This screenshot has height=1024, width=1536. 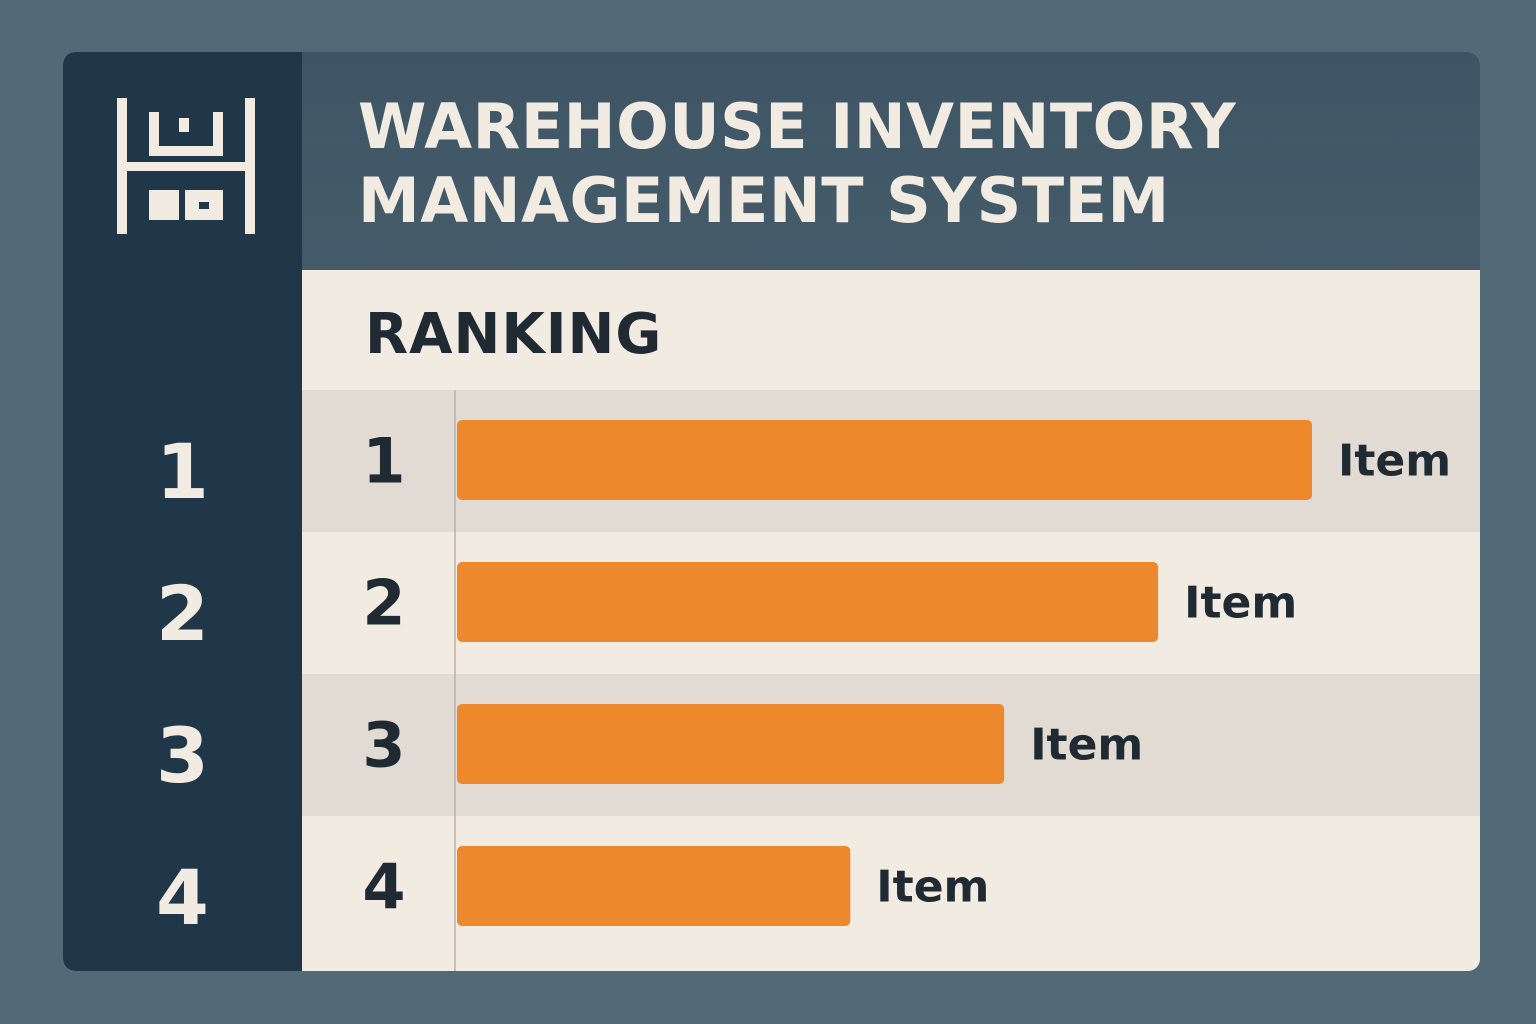 What do you see at coordinates (182, 471) in the screenshot?
I see `sidebar-rank-1: 1` at bounding box center [182, 471].